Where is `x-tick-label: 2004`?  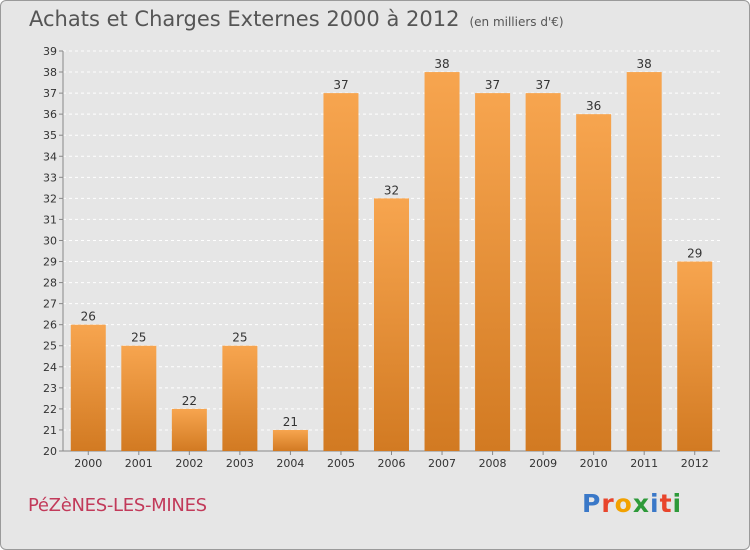 x-tick-label: 2004 is located at coordinates (290, 463).